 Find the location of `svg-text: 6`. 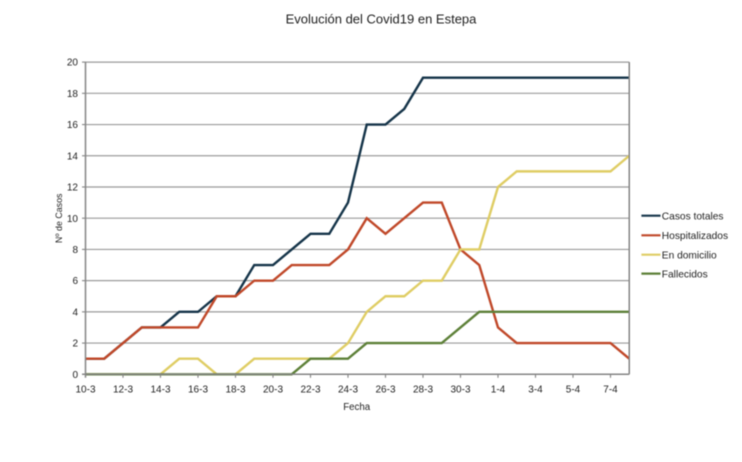

svg-text: 6 is located at coordinates (75, 281).